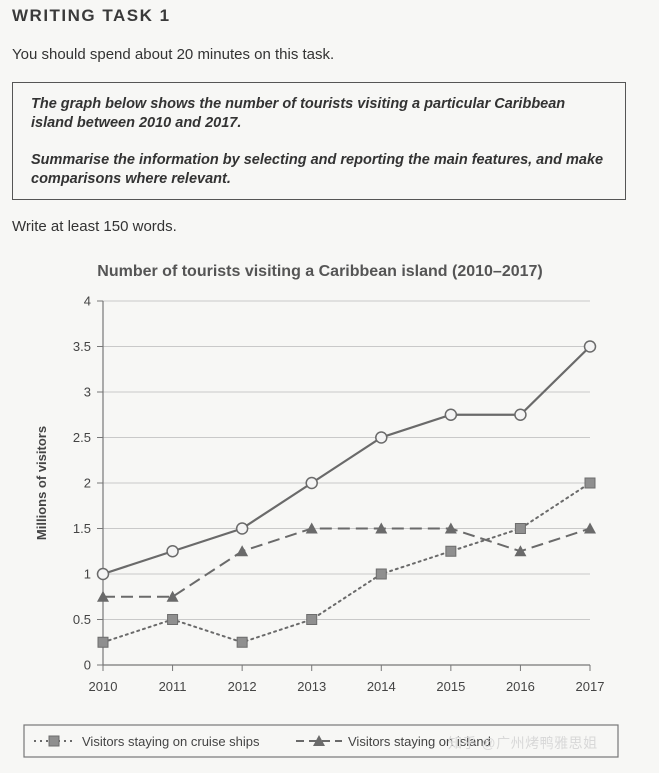 The image size is (659, 773). What do you see at coordinates (82, 619) in the screenshot?
I see `y-tick-label: 0.5` at bounding box center [82, 619].